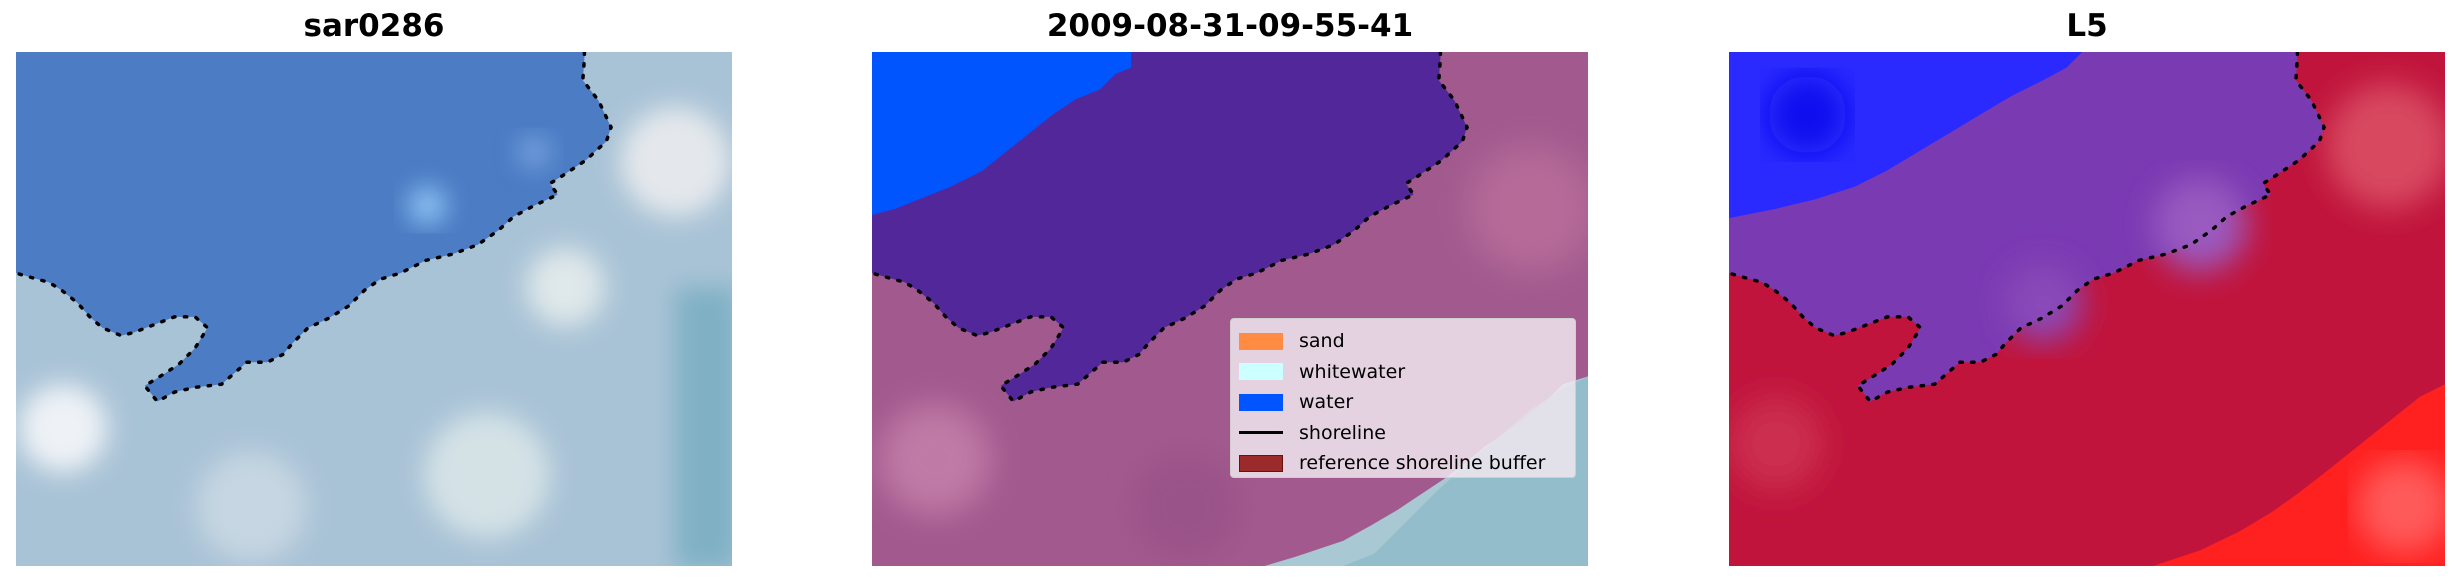 The height and width of the screenshot is (582, 2460). Describe the element at coordinates (1326, 402) in the screenshot. I see `legend-label: water` at that location.